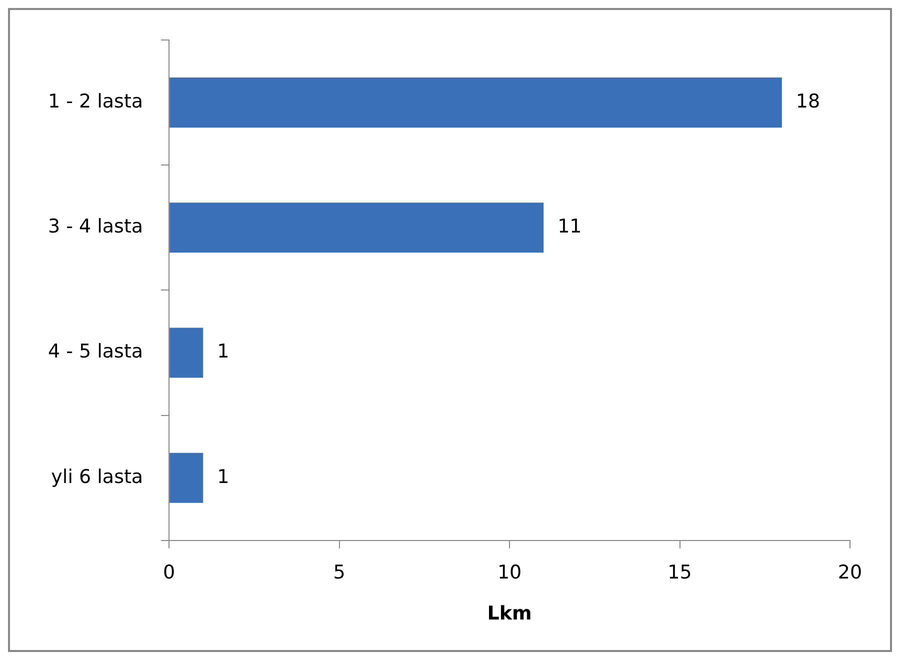 Image resolution: width=909 pixels, height=670 pixels. What do you see at coordinates (570, 227) in the screenshot?
I see `data-label: 11` at bounding box center [570, 227].